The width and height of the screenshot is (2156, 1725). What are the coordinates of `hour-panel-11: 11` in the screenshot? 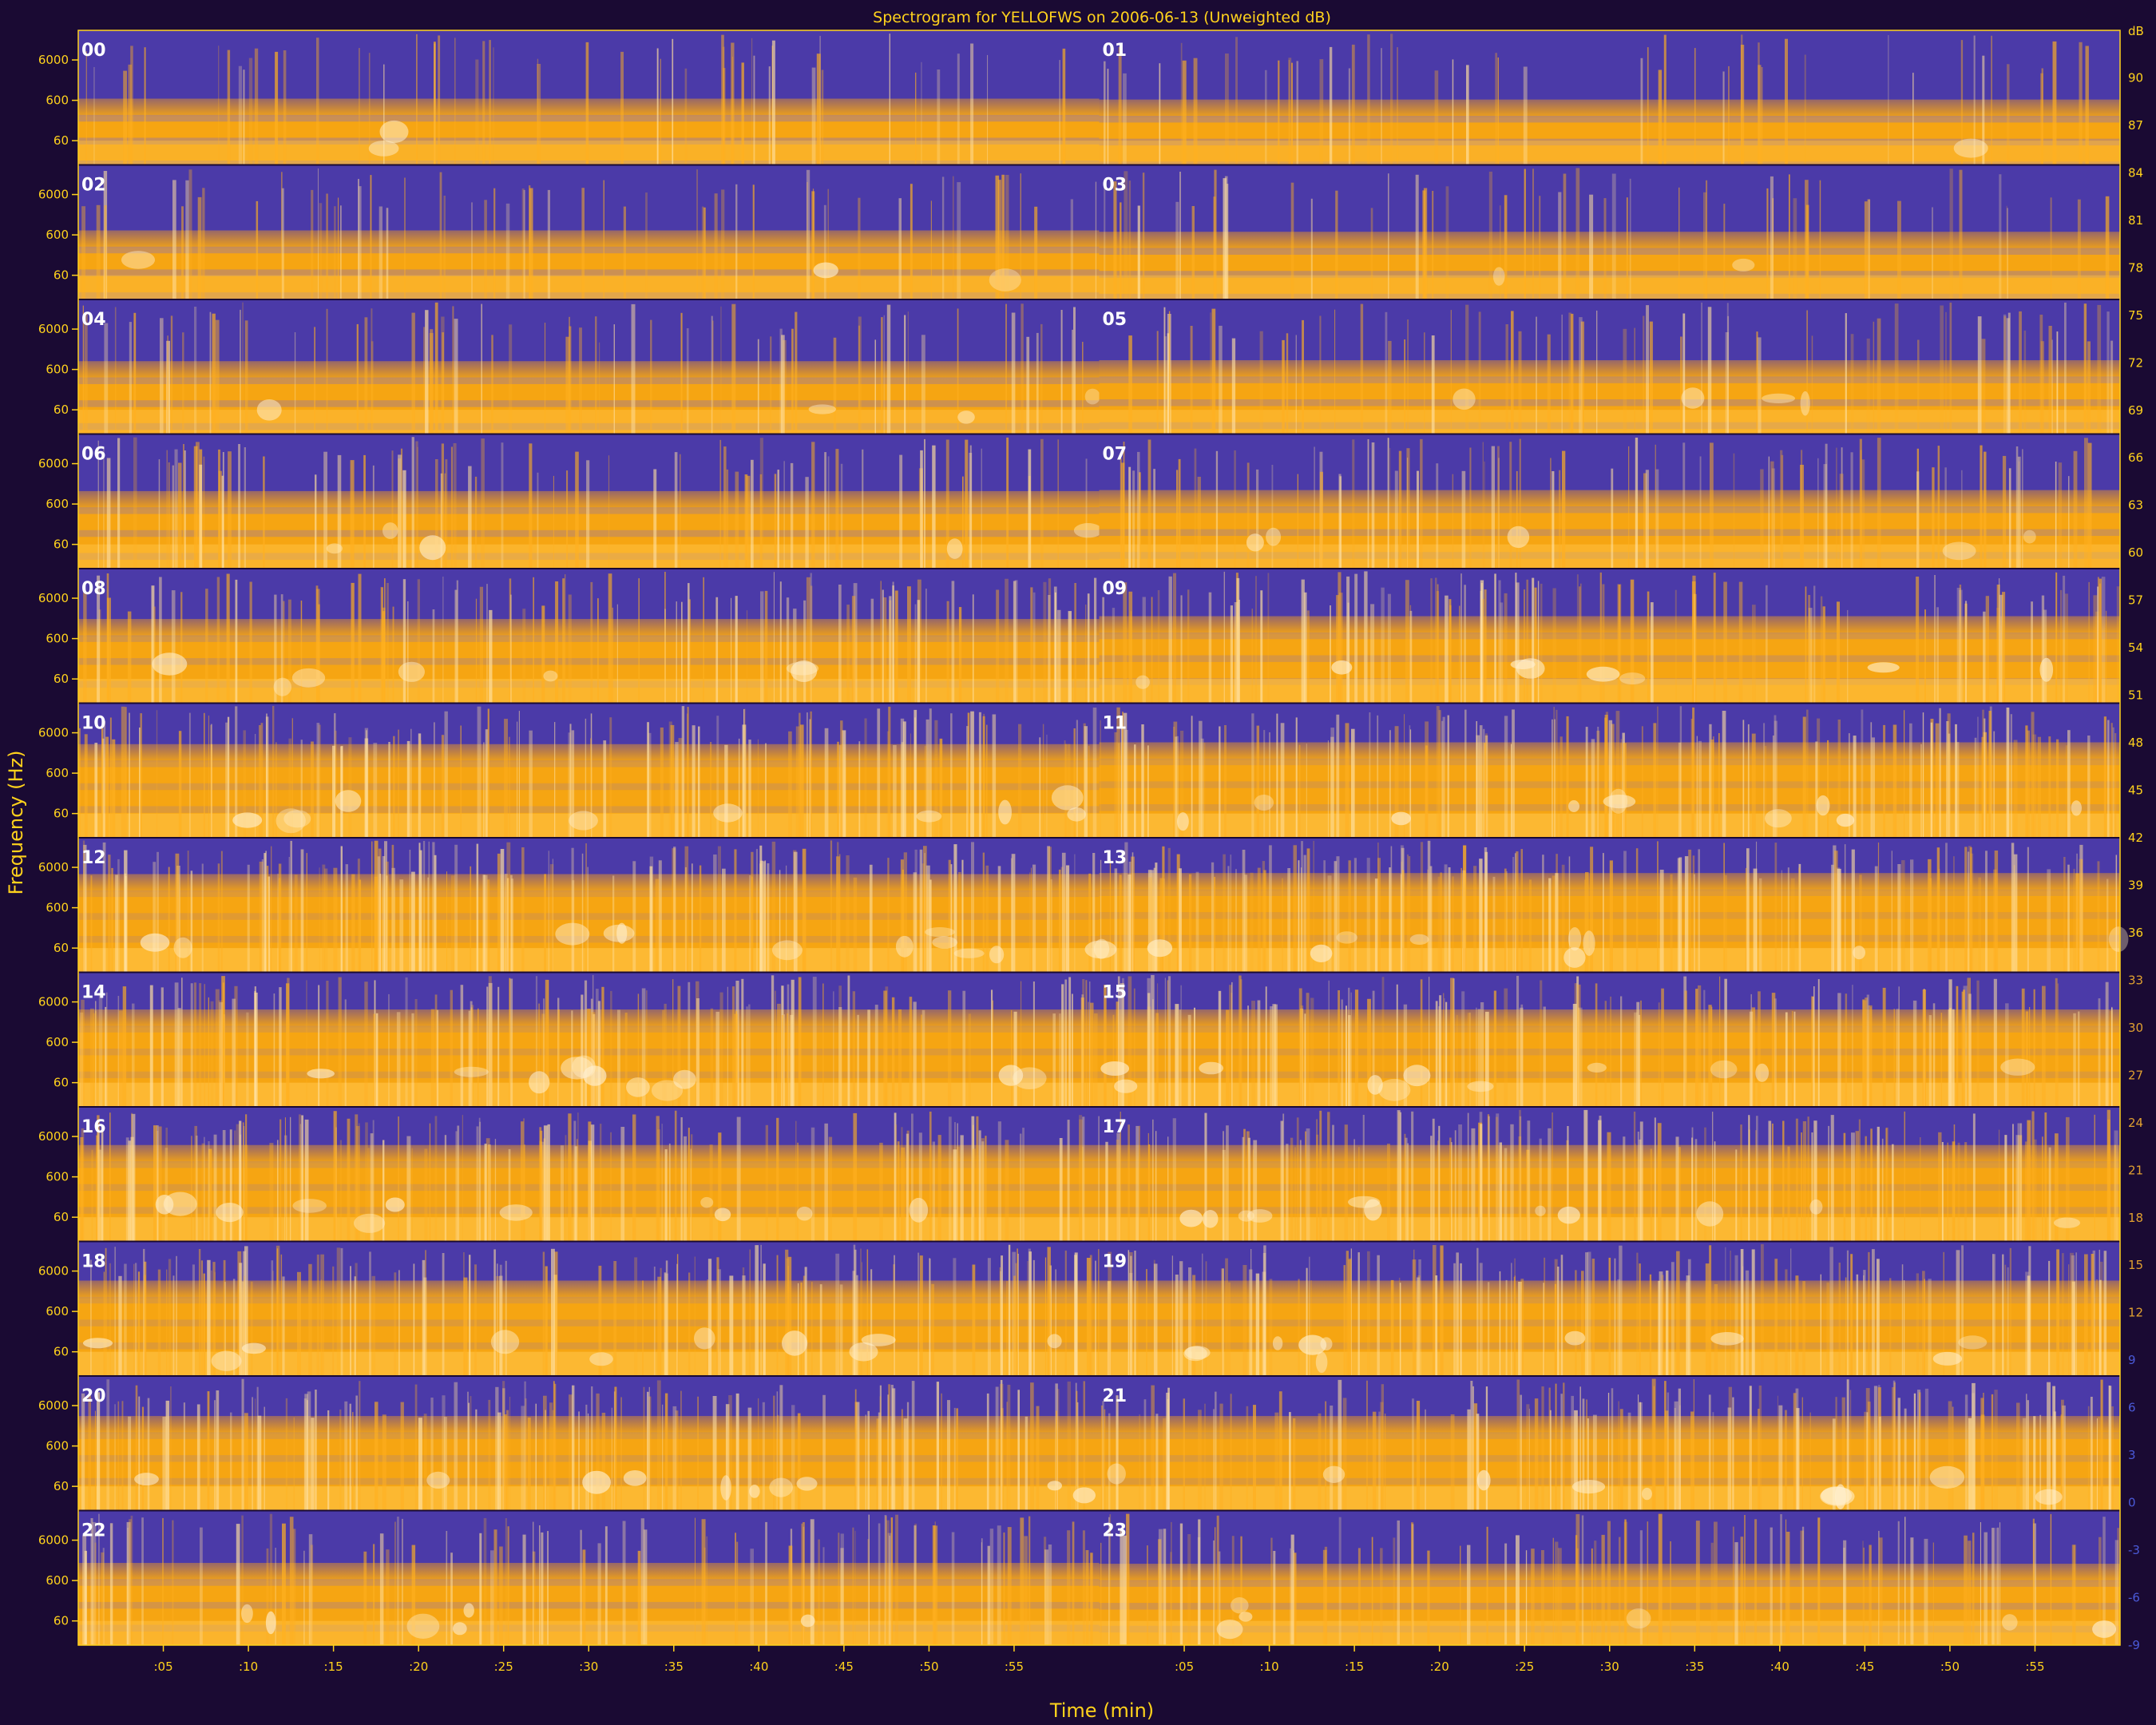 It's located at (1609, 771).